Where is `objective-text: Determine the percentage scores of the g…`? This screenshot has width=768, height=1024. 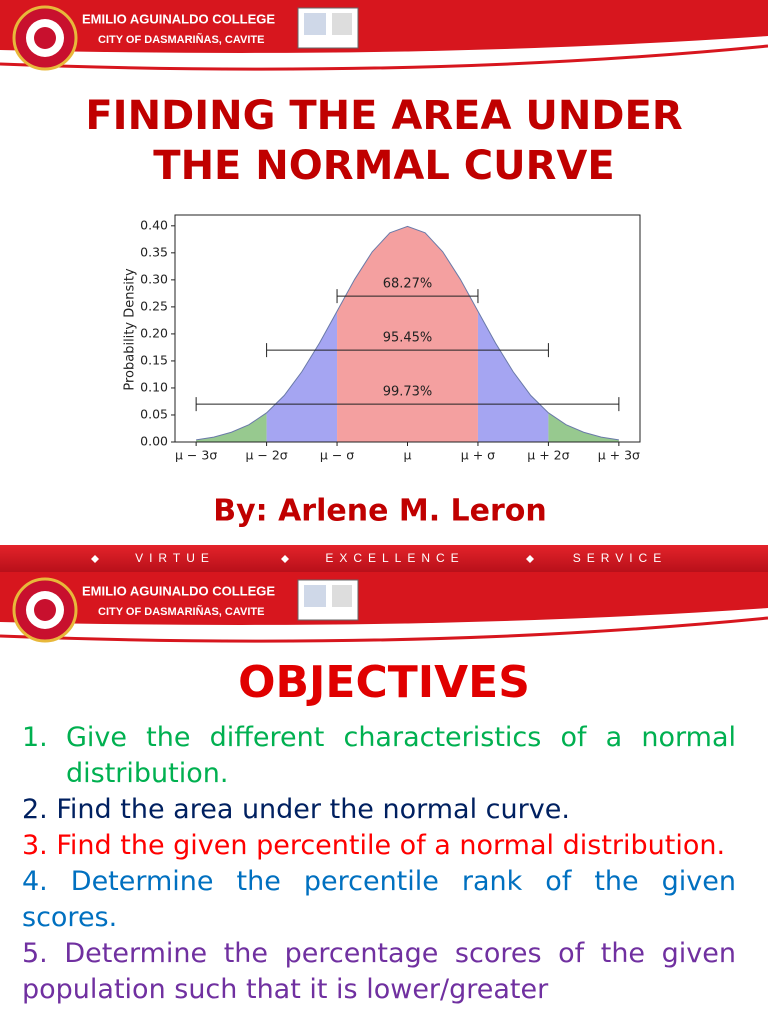 objective-text: Determine the percentage scores of the g… is located at coordinates (379, 971).